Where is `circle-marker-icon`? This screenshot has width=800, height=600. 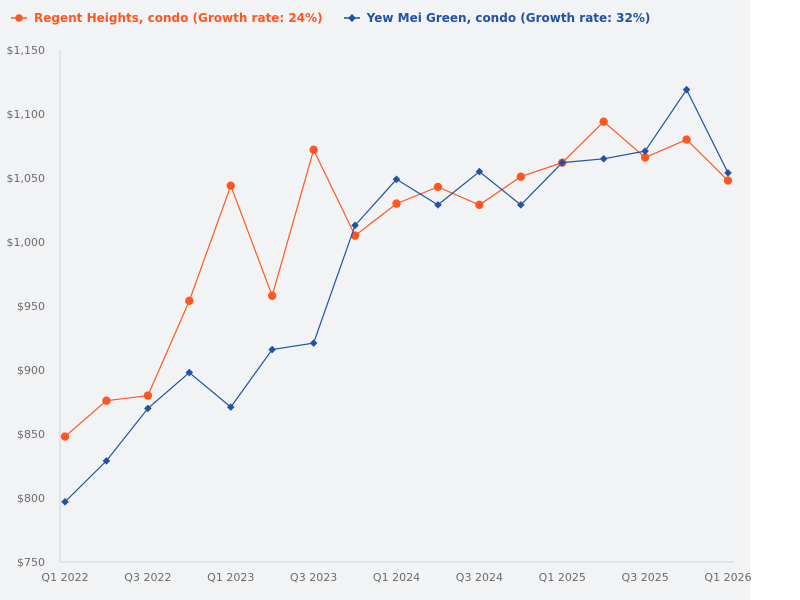
circle-marker-icon is located at coordinates (19, 18).